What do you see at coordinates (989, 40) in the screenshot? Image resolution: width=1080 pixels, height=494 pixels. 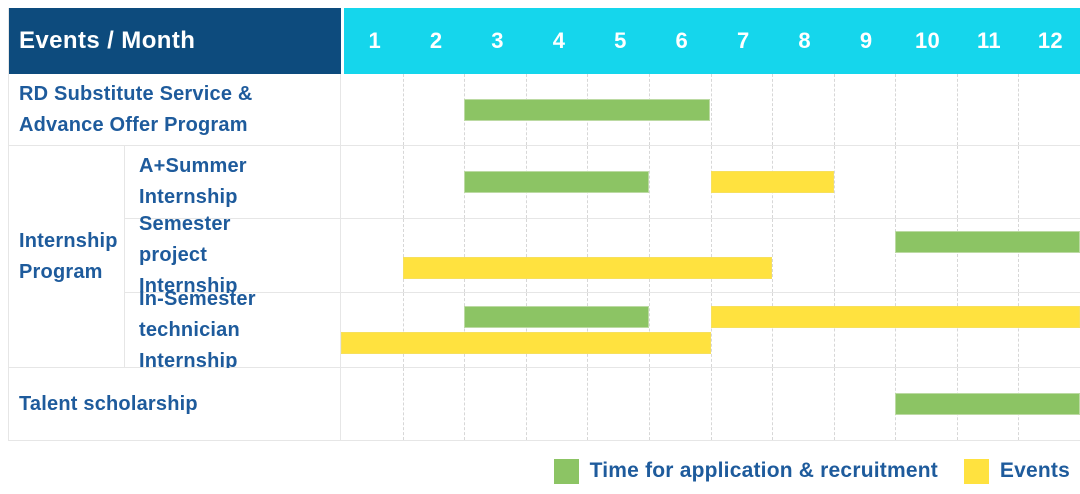 I see `month-label-11: 11` at bounding box center [989, 40].